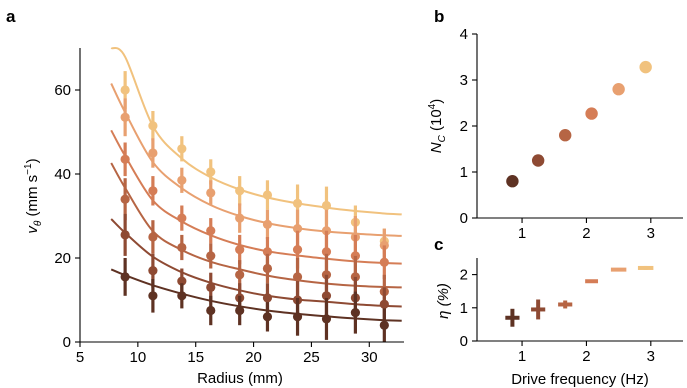 The height and width of the screenshot is (388, 687). What do you see at coordinates (67, 216) in the screenshot?
I see `panel-a-y-ticks: 0 20 40 60` at bounding box center [67, 216].